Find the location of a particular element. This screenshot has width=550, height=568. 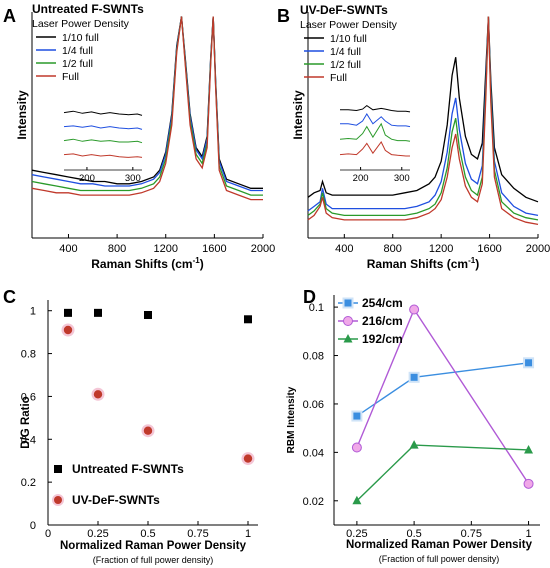

x-tick-label: 1 is located at coordinates (528, 534).